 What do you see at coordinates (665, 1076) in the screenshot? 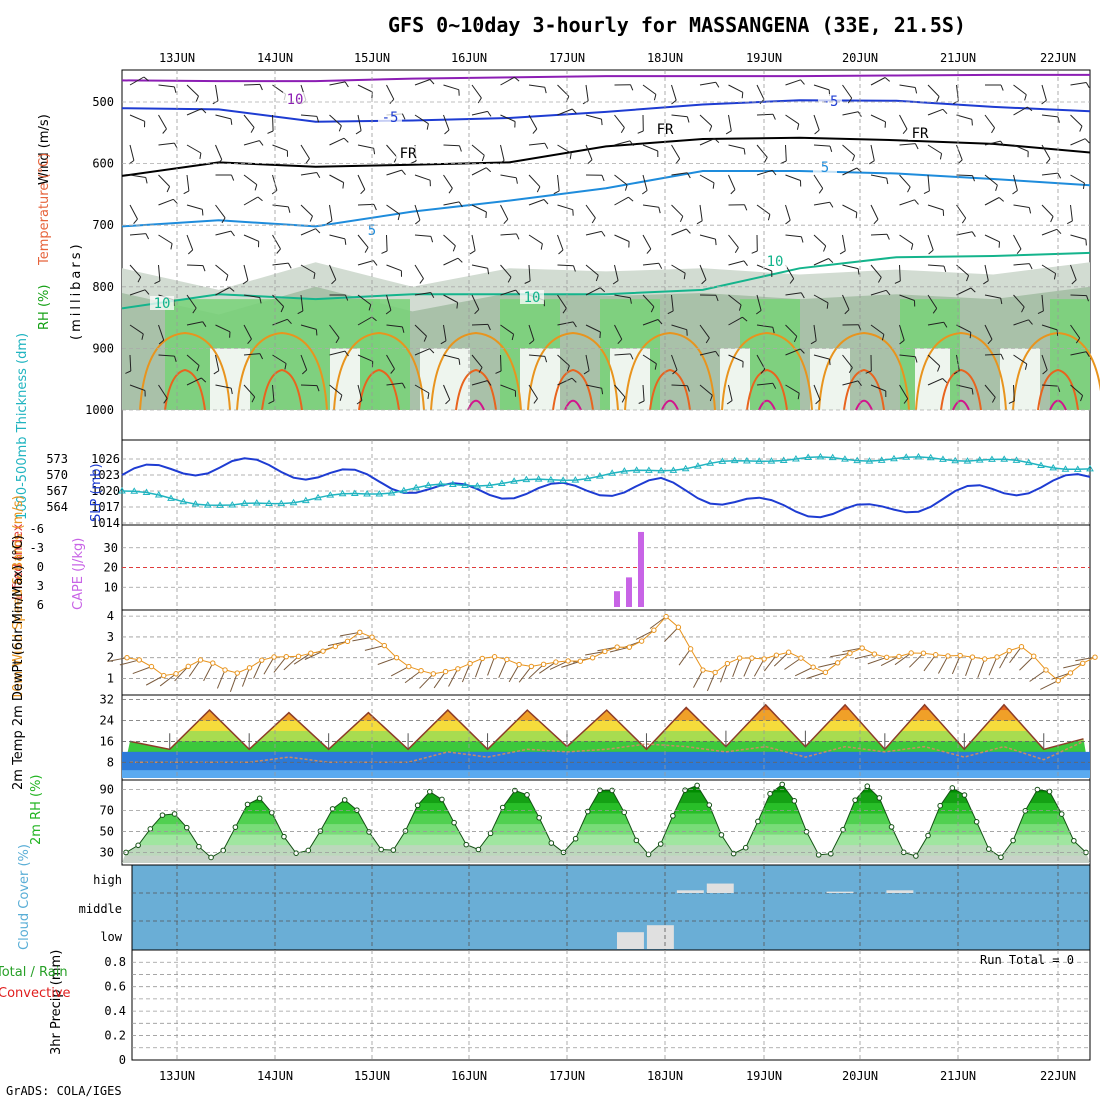
I see `bottom-date-label: 18JUN` at bounding box center [665, 1076].